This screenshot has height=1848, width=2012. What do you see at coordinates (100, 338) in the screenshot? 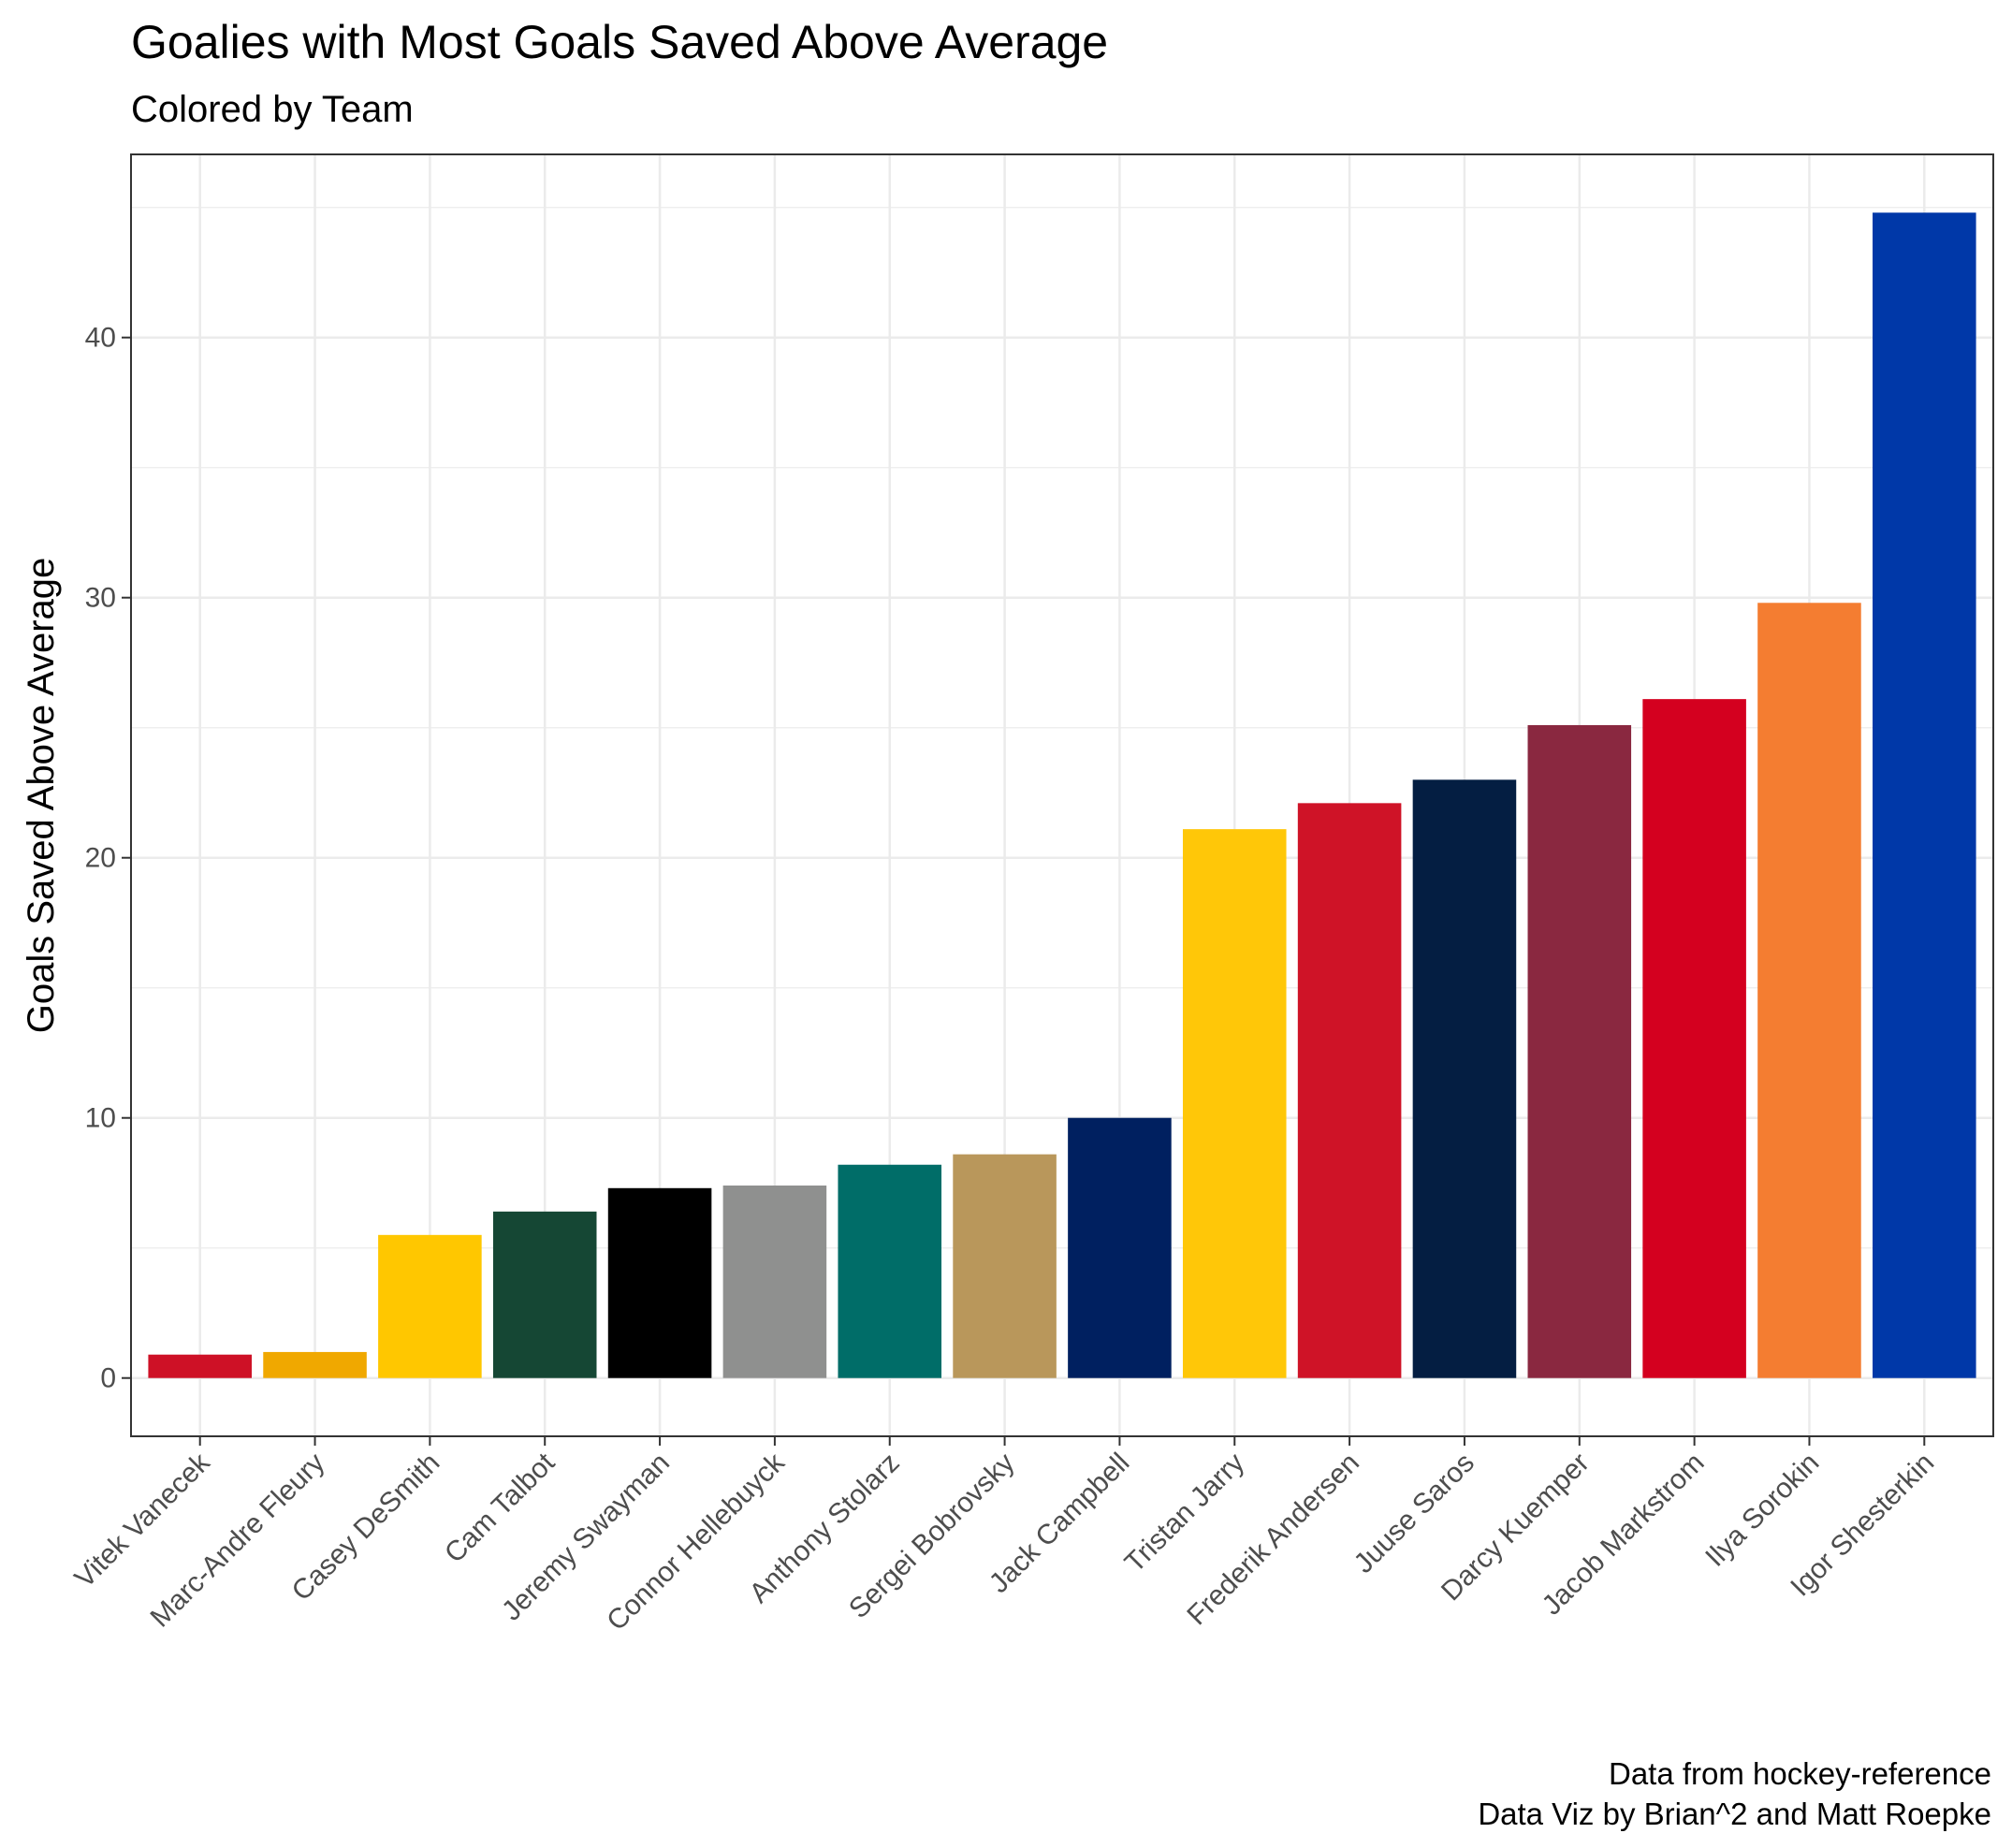
I see `y-tick-label: 40` at bounding box center [100, 338].